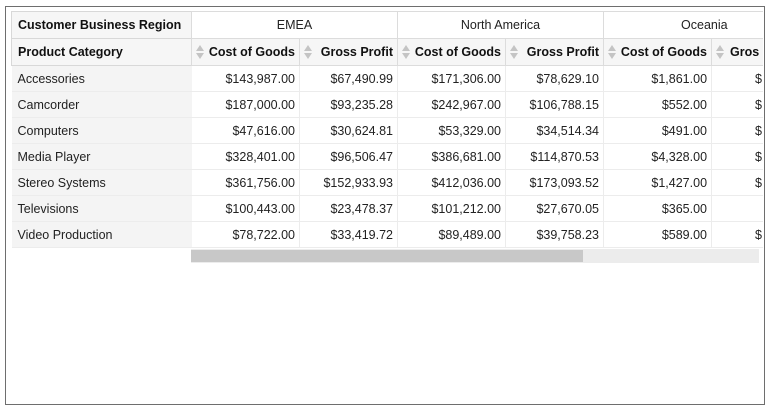 The image size is (770, 410). I want to click on table-cell: $1,427.00, so click(658, 182).